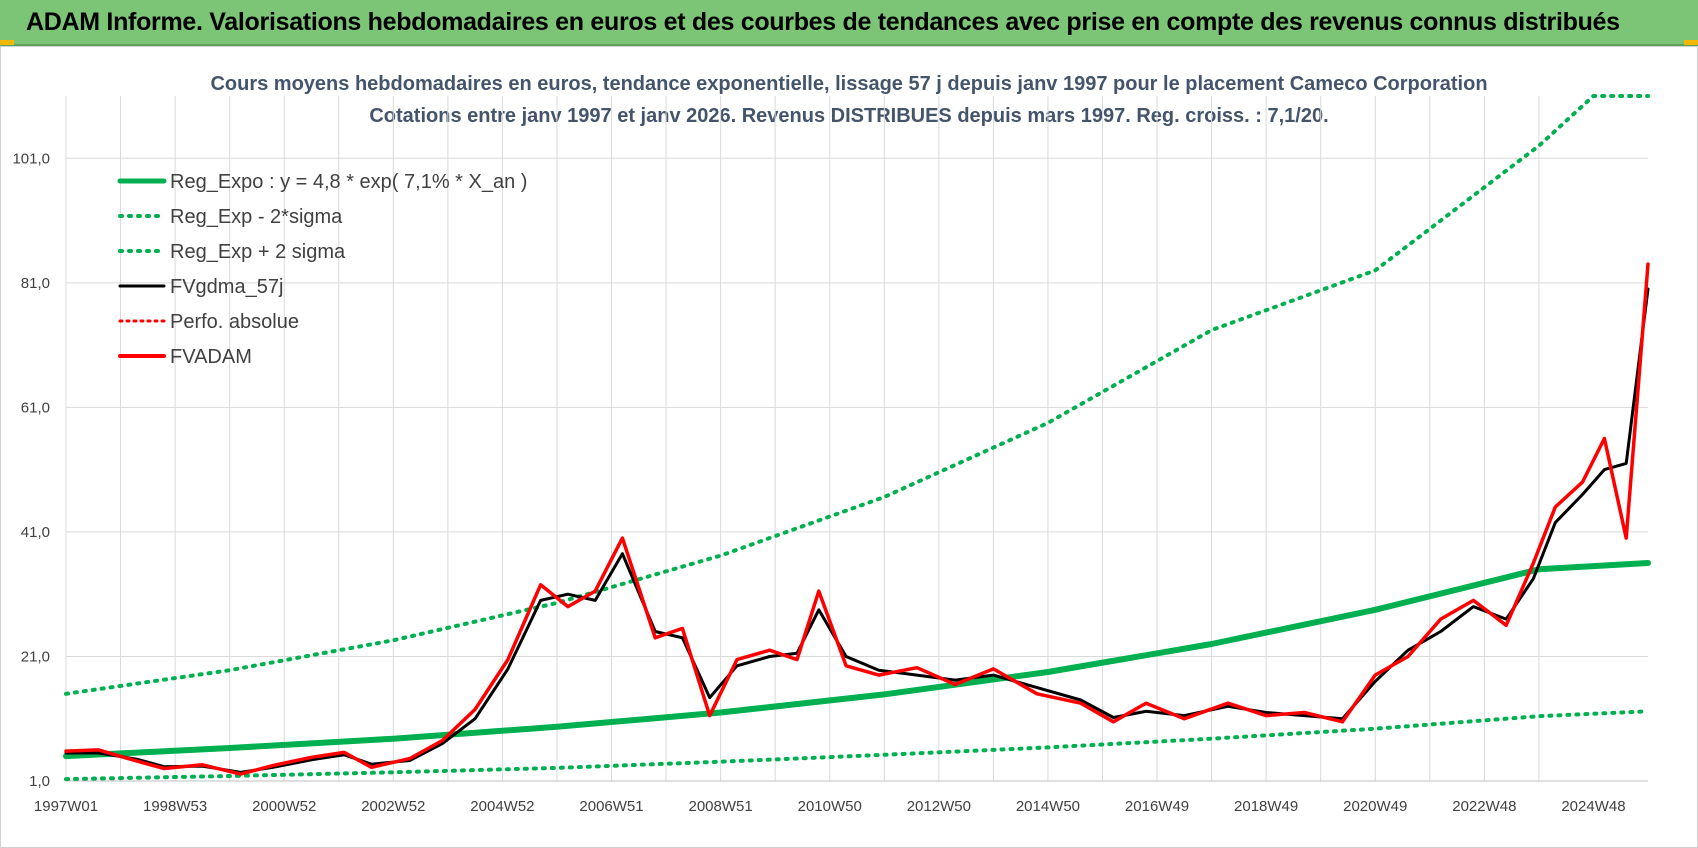 The width and height of the screenshot is (1698, 848). Describe the element at coordinates (35, 407) in the screenshot. I see `y-tick-label: 61,0` at that location.